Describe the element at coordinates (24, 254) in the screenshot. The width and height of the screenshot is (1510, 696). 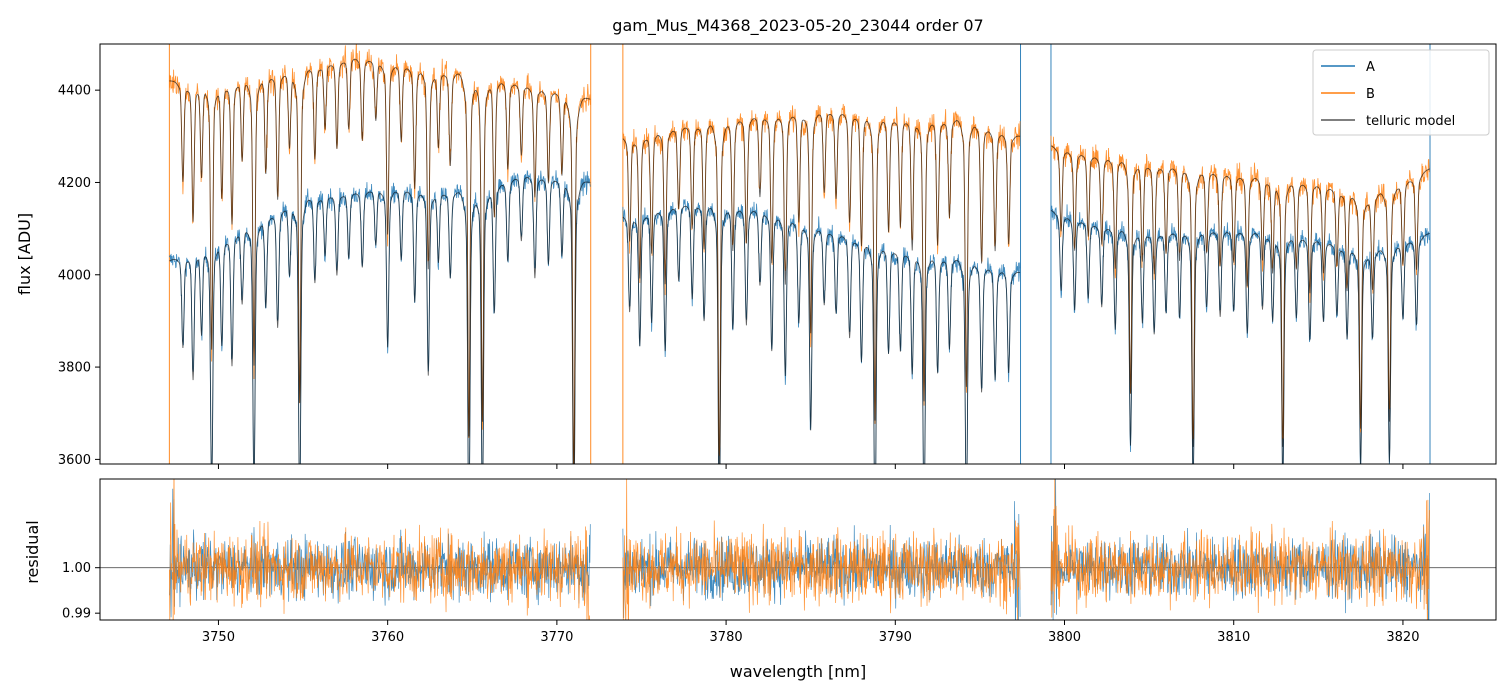
I see `flux-y-axis-label: flux [ADU]` at that location.